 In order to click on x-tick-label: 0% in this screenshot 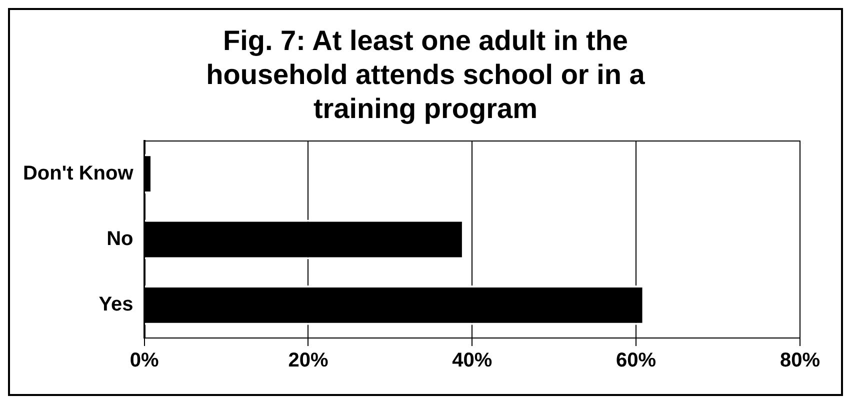, I will do `click(144, 361)`.